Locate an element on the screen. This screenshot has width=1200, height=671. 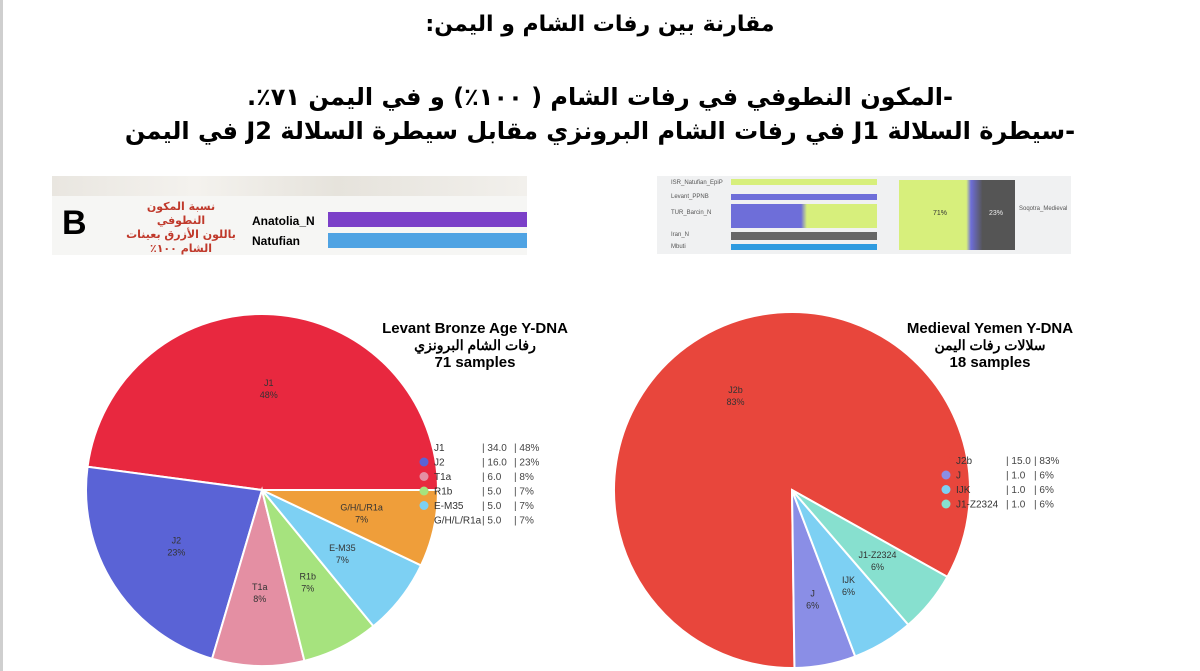
row-label: ISR_Natufian_EpiP is located at coordinates (697, 183).